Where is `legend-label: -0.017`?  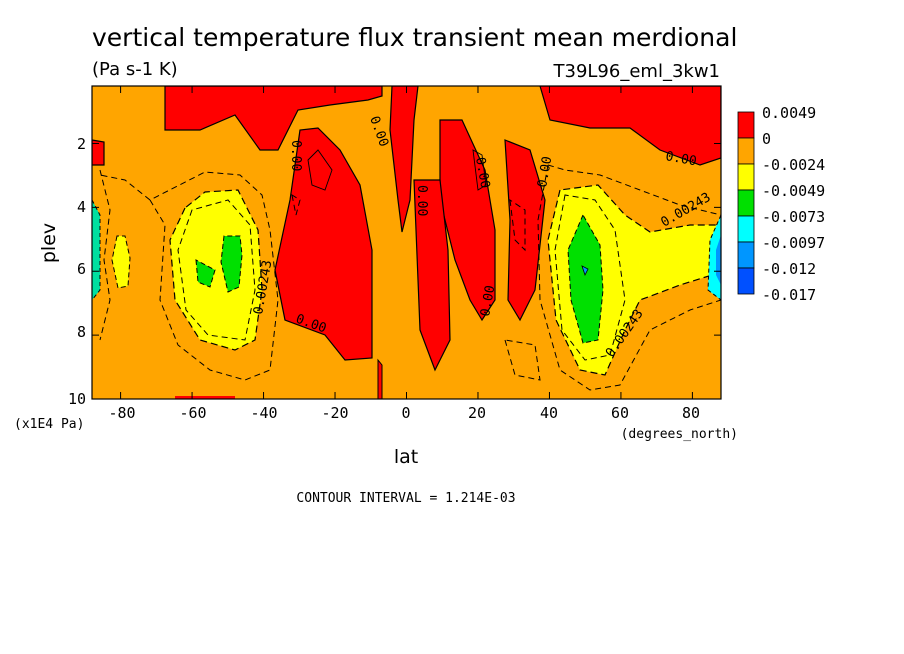
legend-label: -0.017 is located at coordinates (789, 295).